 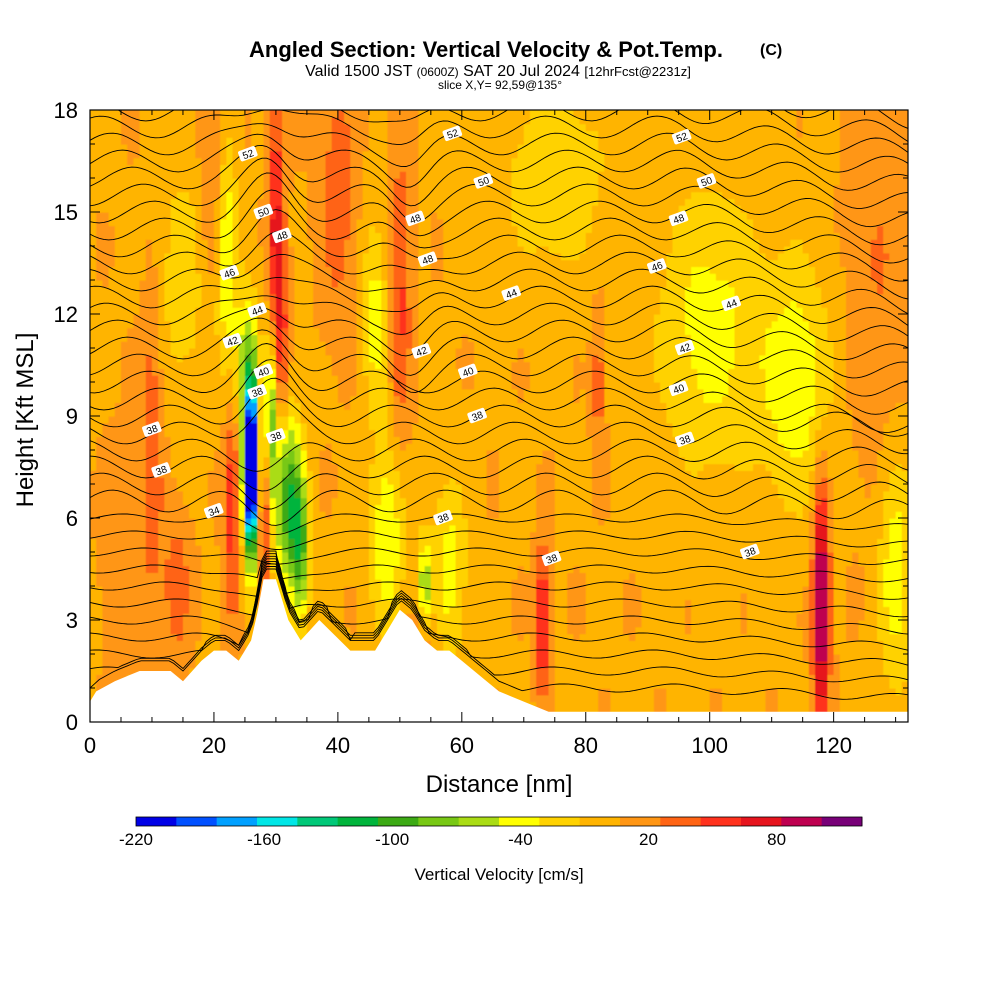 I want to click on contour-label-text: 42, so click(x=685, y=349).